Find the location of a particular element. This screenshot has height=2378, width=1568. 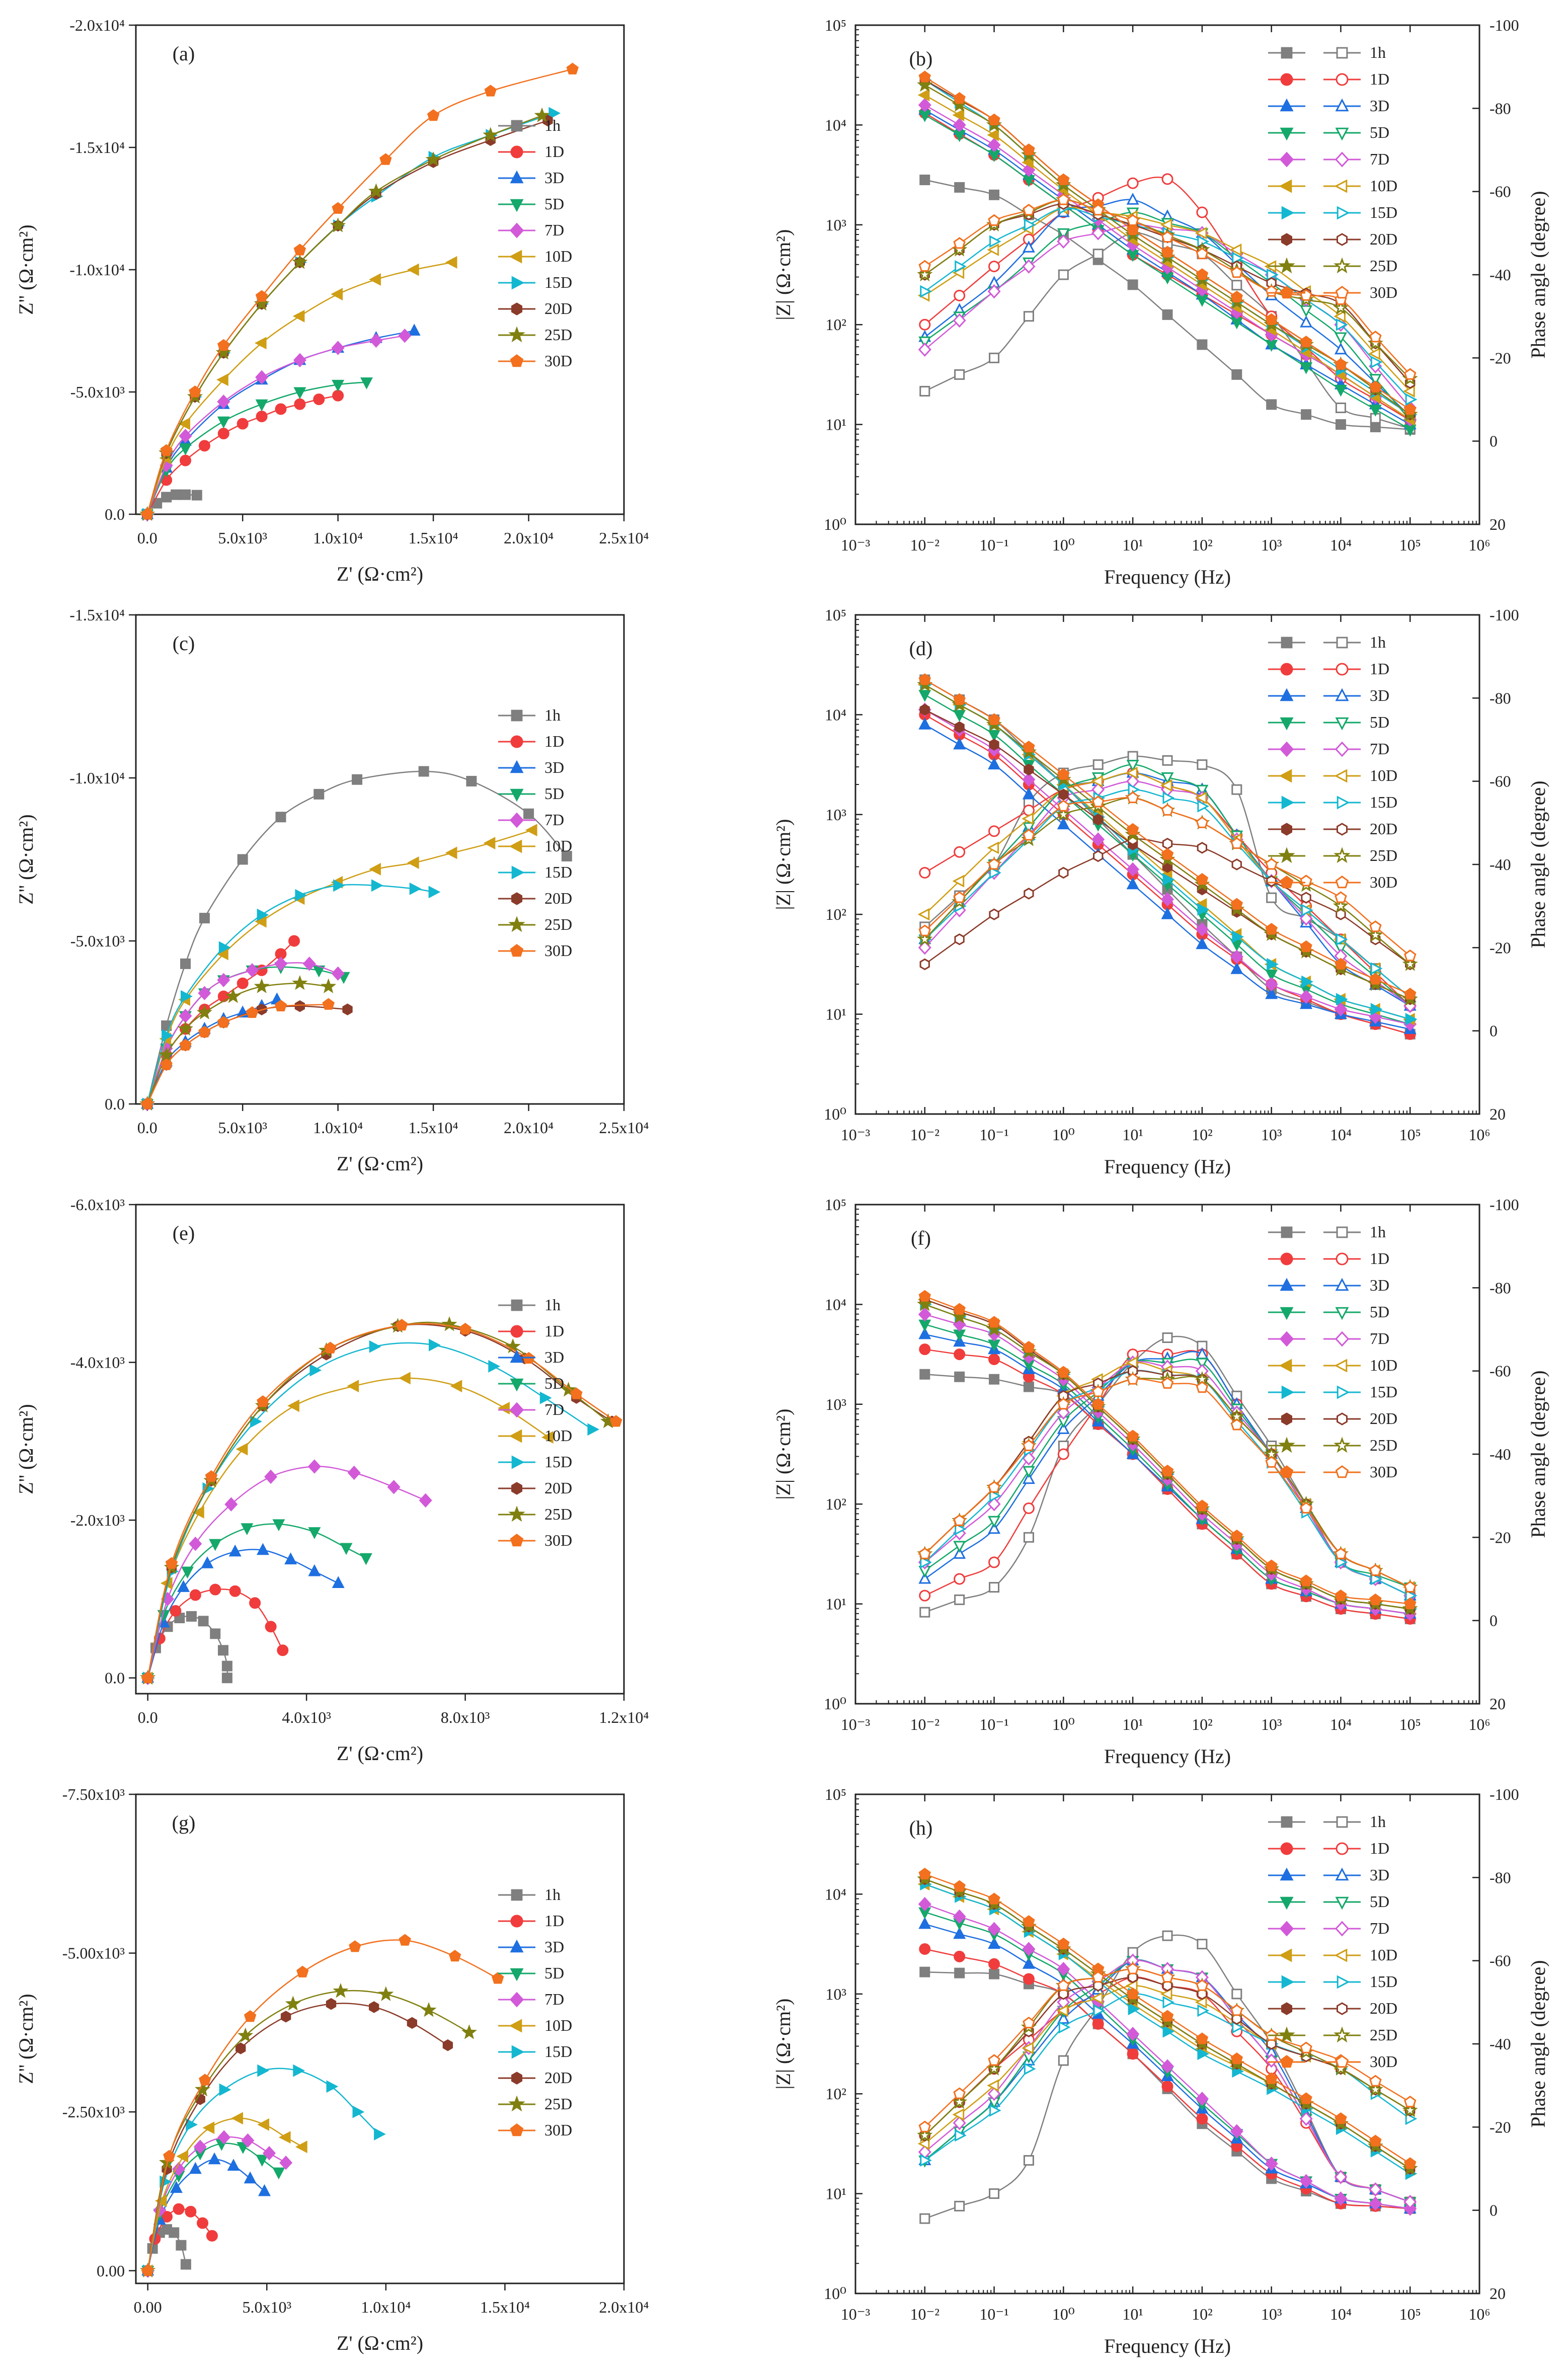

y-tick-label: -2.50x10³ is located at coordinates (93, 2112).